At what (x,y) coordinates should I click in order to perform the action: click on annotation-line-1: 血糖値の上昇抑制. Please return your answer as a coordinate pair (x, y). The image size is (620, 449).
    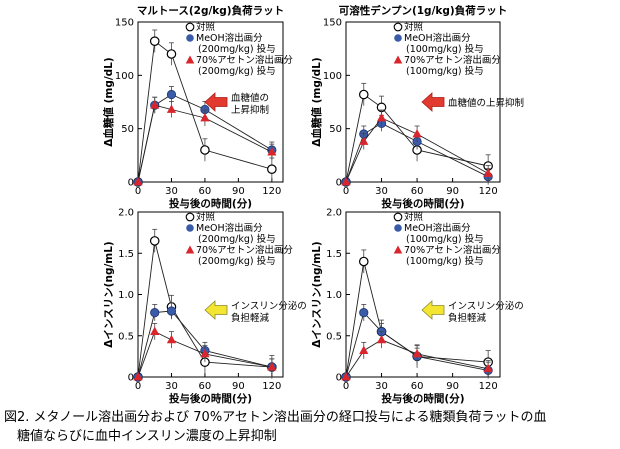
    Looking at the image, I should click on (486, 103).